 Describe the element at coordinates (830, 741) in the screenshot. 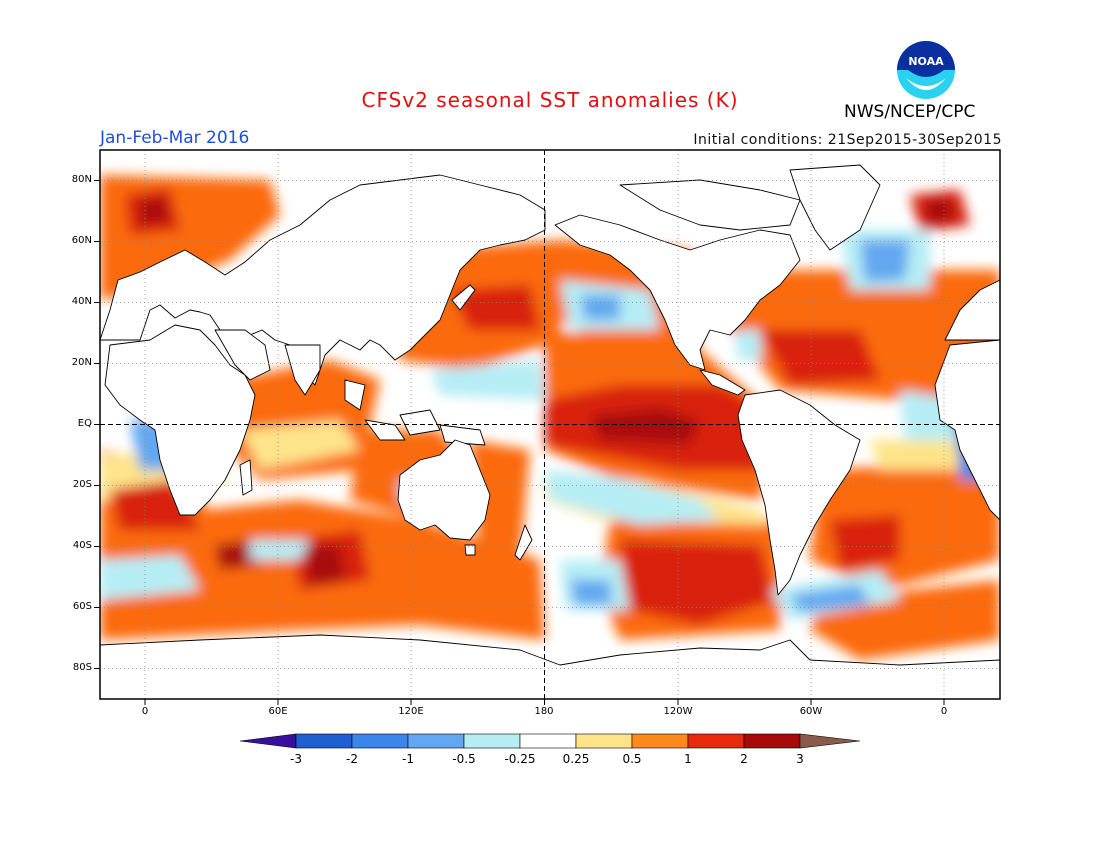

I see `colorbar-max-arrow` at that location.